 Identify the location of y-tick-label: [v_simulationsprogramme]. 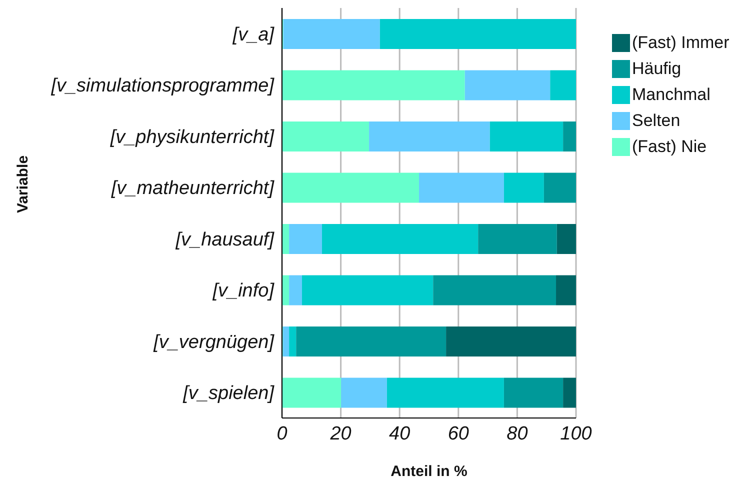
(162, 86).